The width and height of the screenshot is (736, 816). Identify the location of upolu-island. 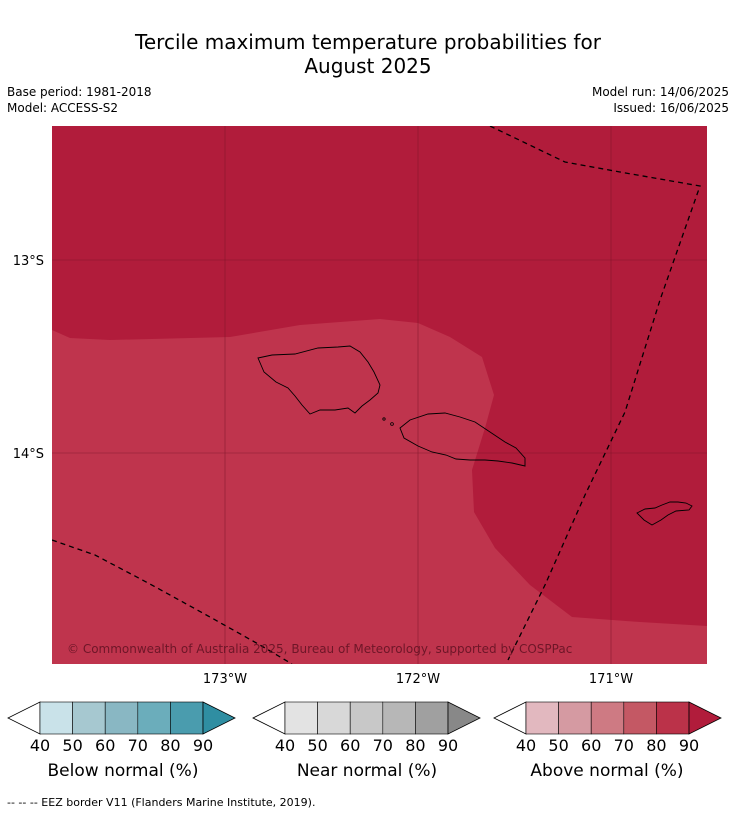
(462, 439).